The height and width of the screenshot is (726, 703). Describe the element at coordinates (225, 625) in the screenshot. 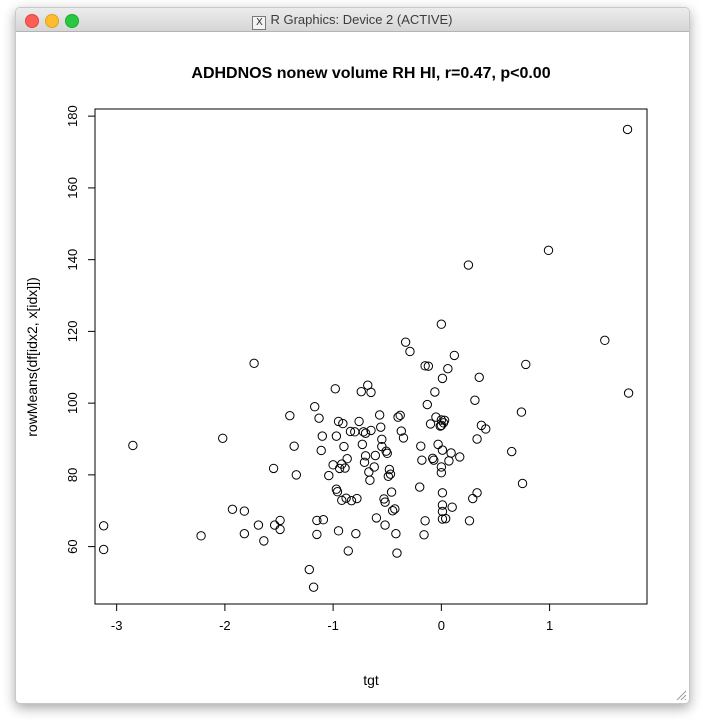

I see `x-tick-label: -2` at that location.